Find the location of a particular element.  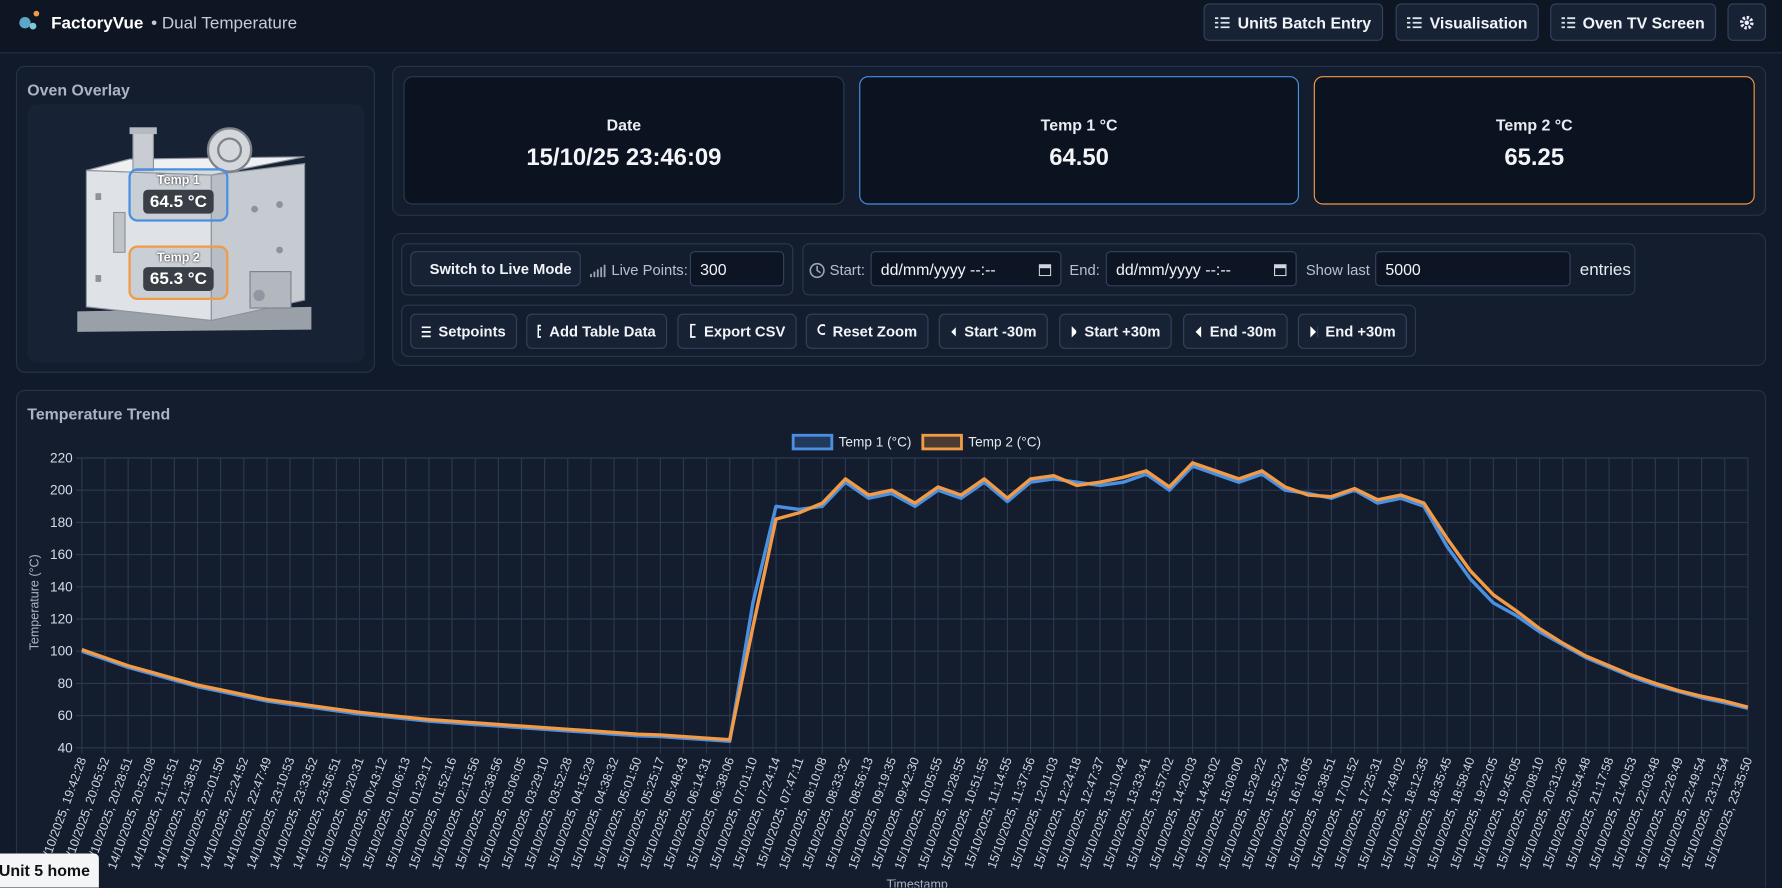

sensor-badge: Temp 1 64.5 °C is located at coordinates (178, 195).